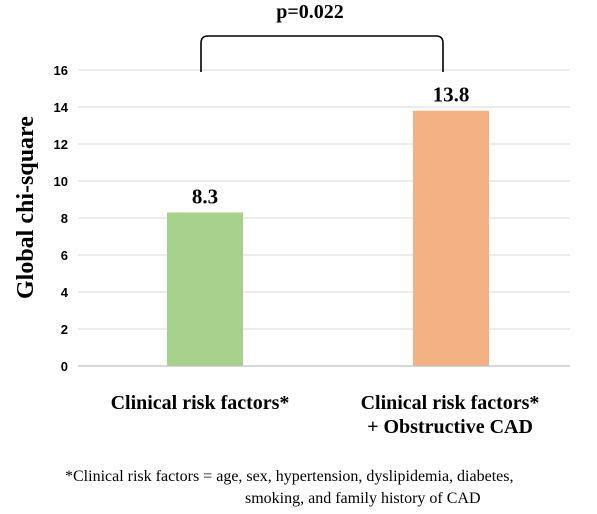  What do you see at coordinates (451, 95) in the screenshot?
I see `data-label-2: 13.8` at bounding box center [451, 95].